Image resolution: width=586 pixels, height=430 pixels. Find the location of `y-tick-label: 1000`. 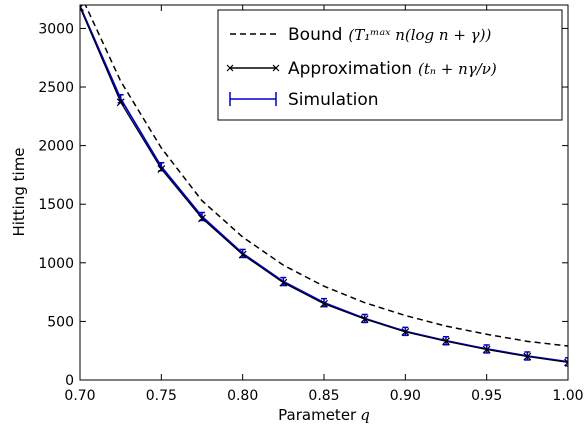

y-tick-label: 1000 is located at coordinates (56, 264).